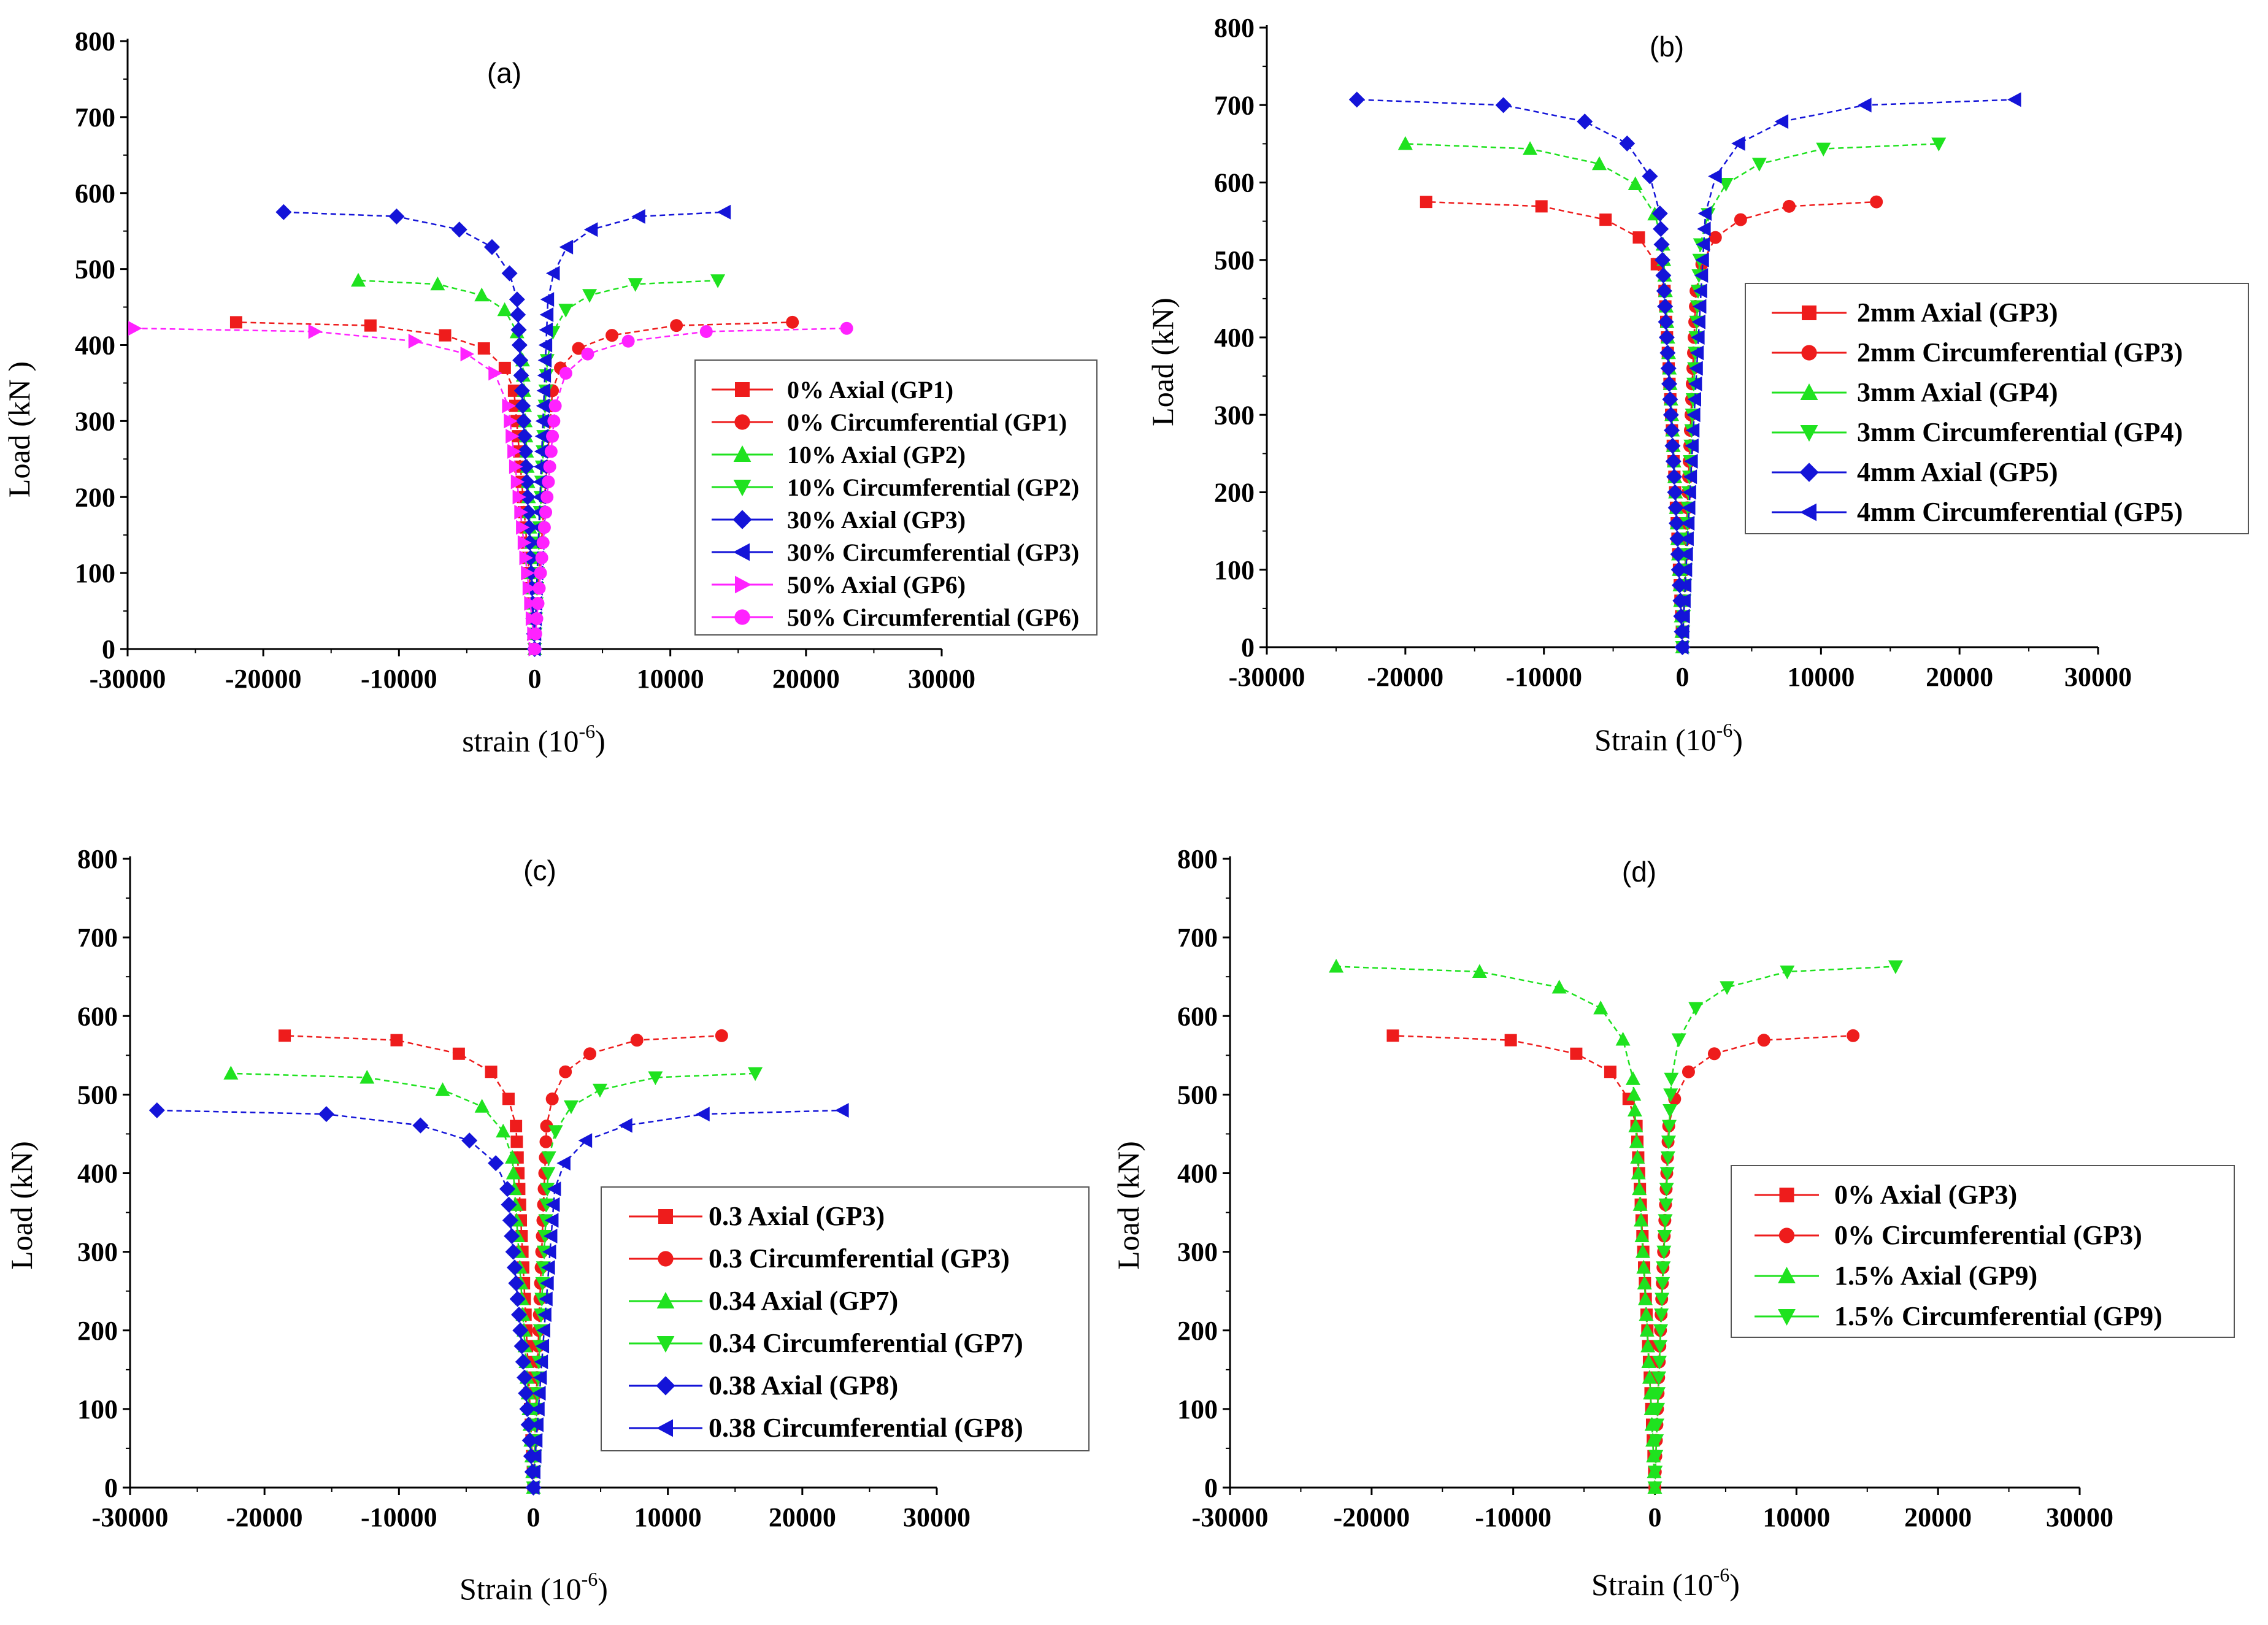 The height and width of the screenshot is (1625, 2268). What do you see at coordinates (1797, 1517) in the screenshot?
I see `x-tick-label: 10000` at bounding box center [1797, 1517].